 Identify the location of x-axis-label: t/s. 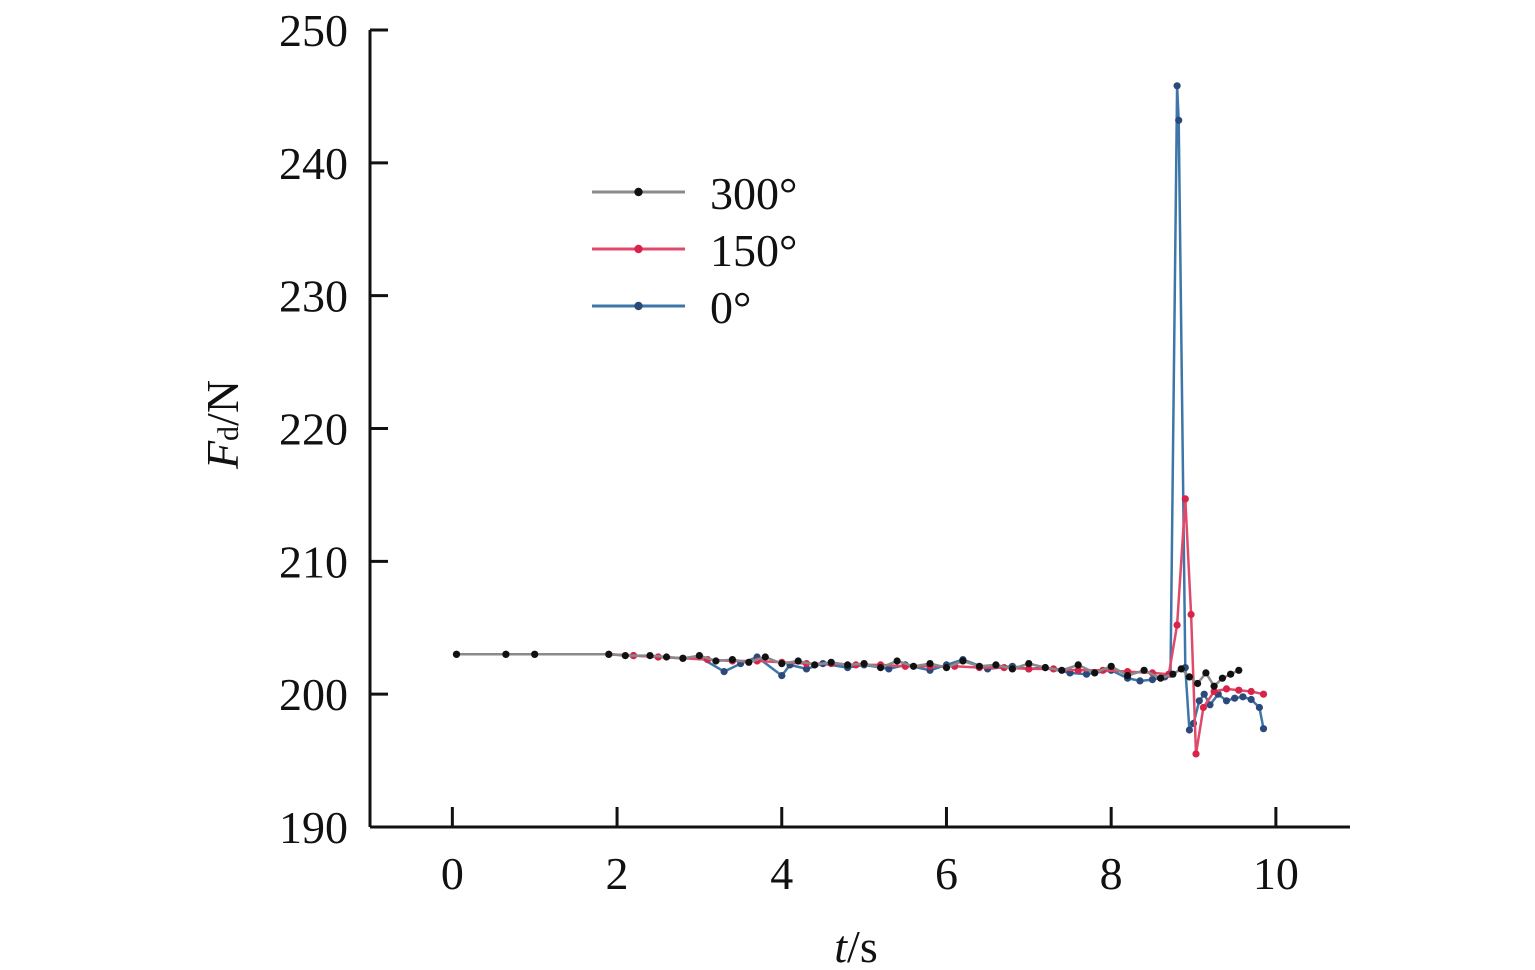
(855, 945).